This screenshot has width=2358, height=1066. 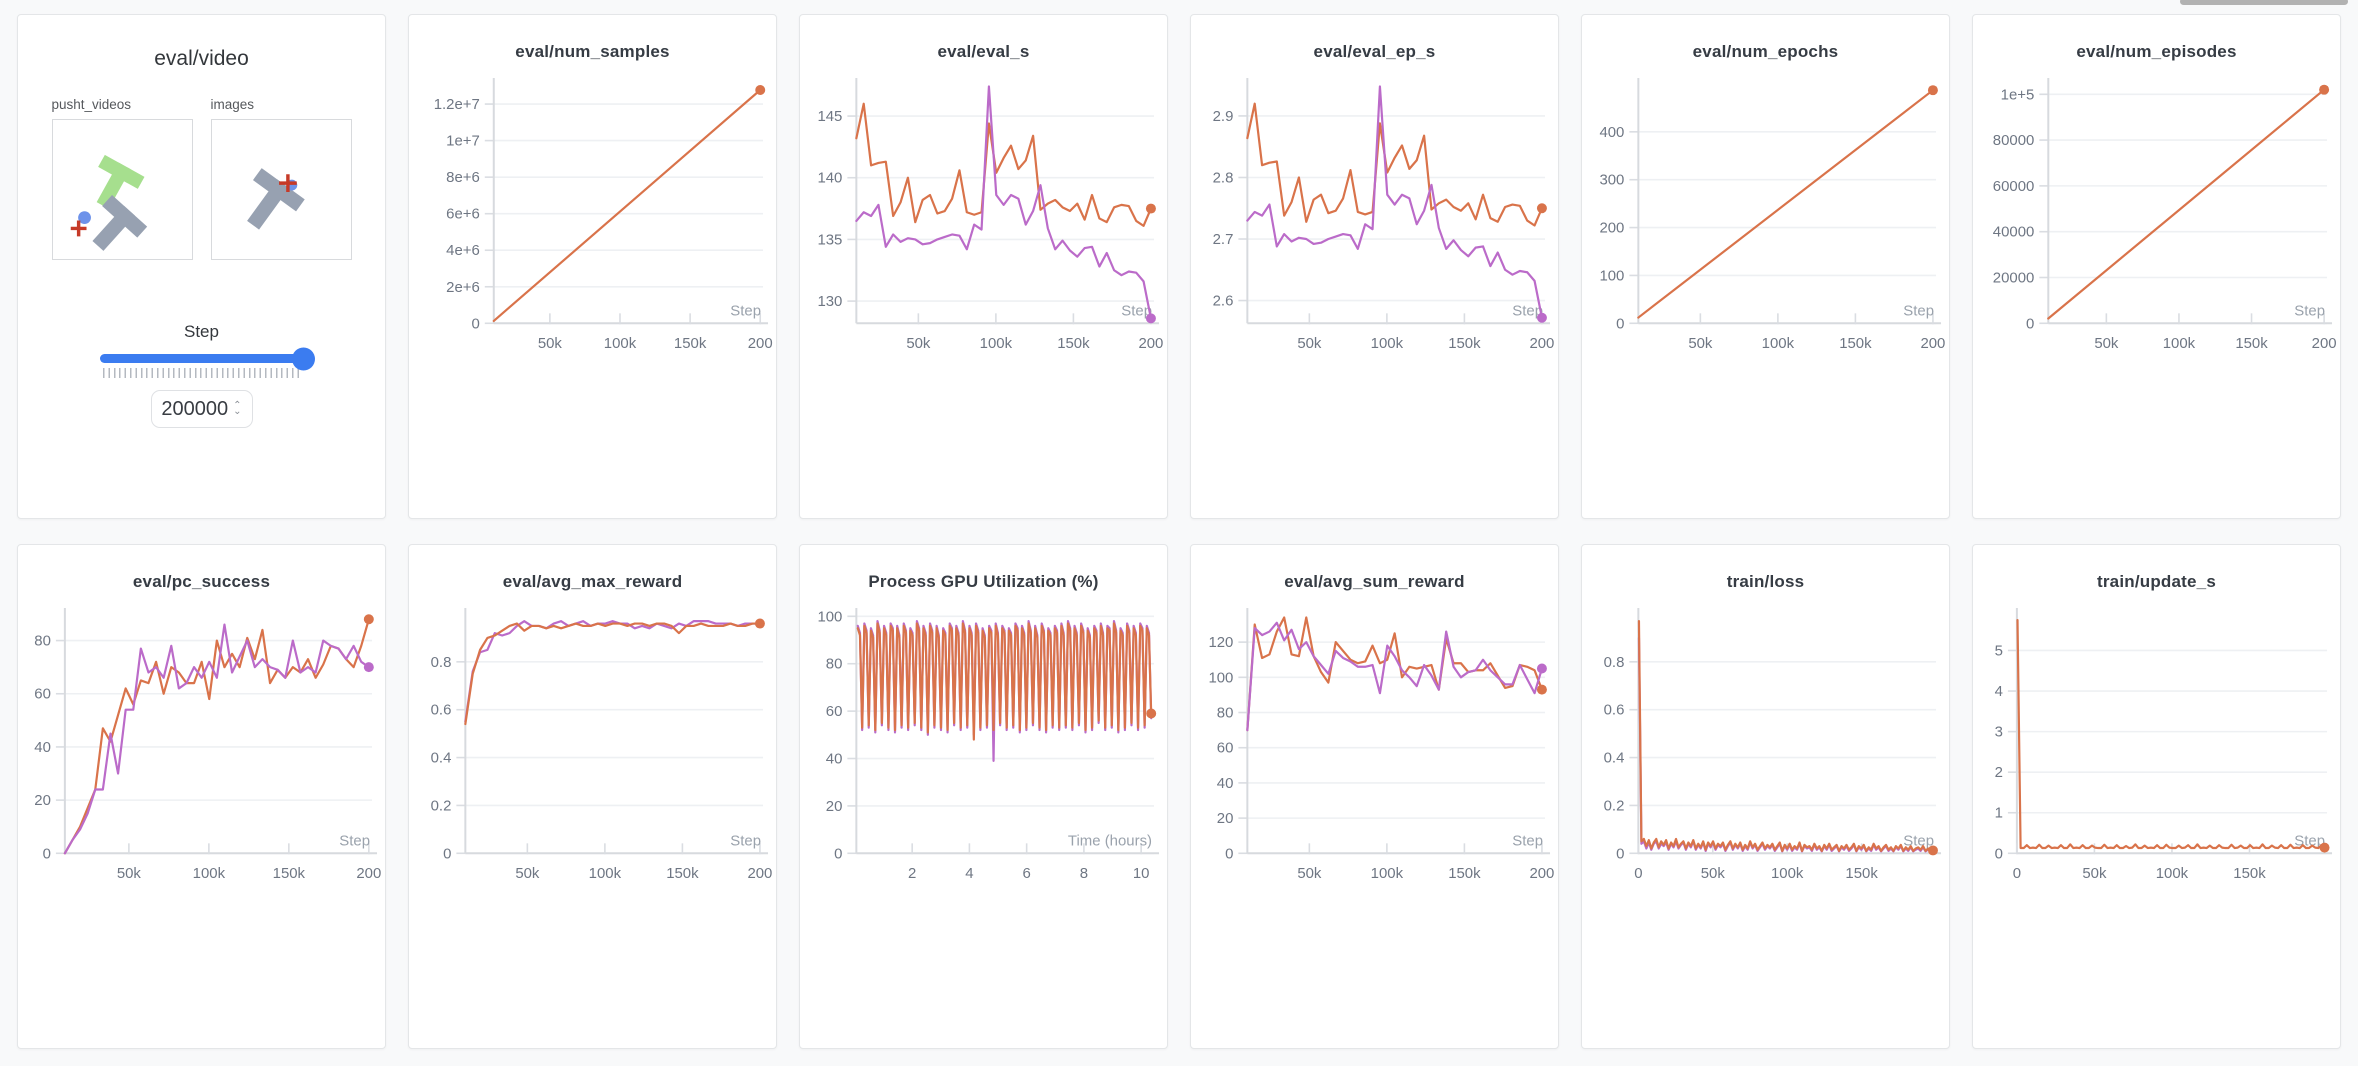 I want to click on svg-text: 60, so click(x=834, y=711).